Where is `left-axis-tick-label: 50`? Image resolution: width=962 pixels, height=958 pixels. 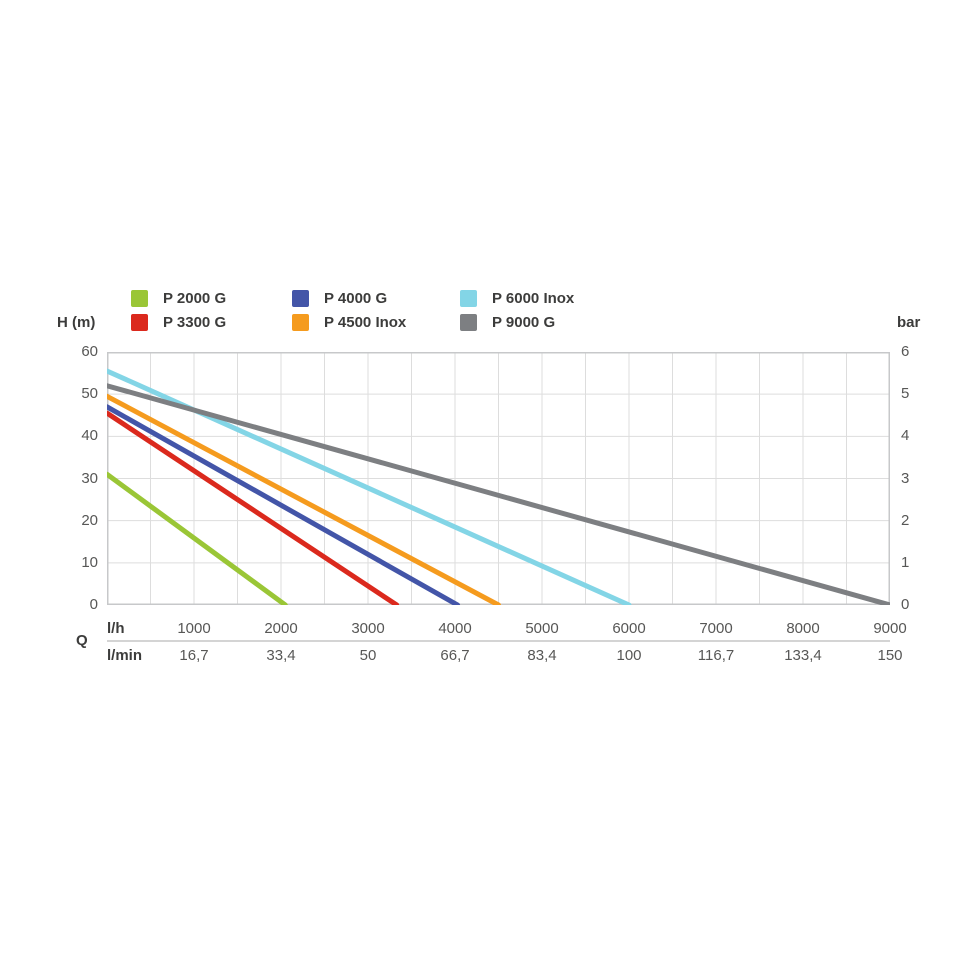 left-axis-tick-label: 50 is located at coordinates (89, 394).